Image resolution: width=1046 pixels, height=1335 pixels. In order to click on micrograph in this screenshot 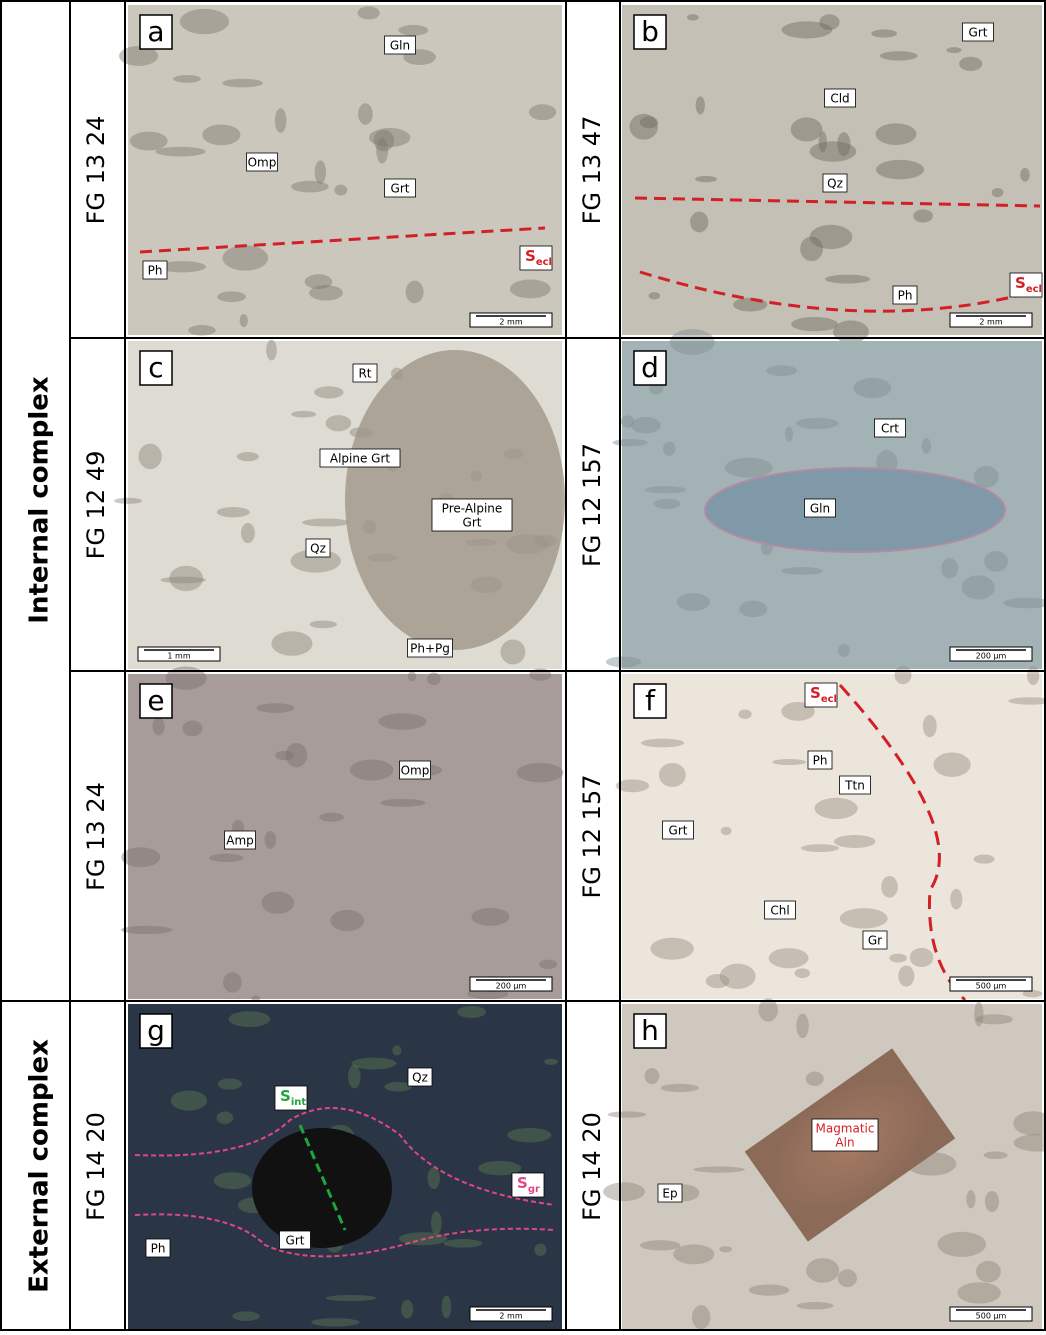, I will do `click(345, 170)`.